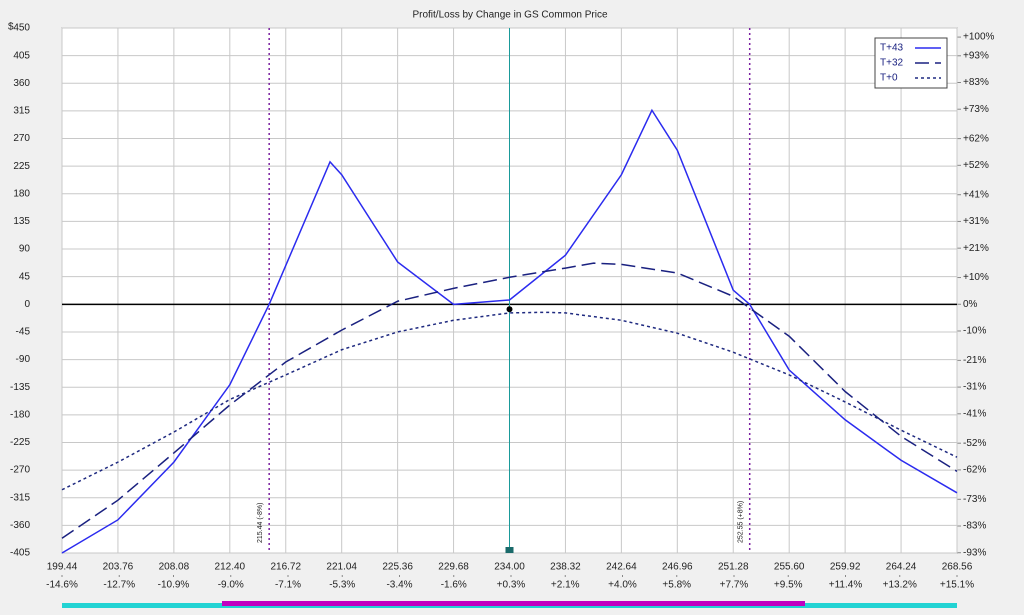  Describe the element at coordinates (20, 414) in the screenshot. I see `y-tick-label: -180` at that location.